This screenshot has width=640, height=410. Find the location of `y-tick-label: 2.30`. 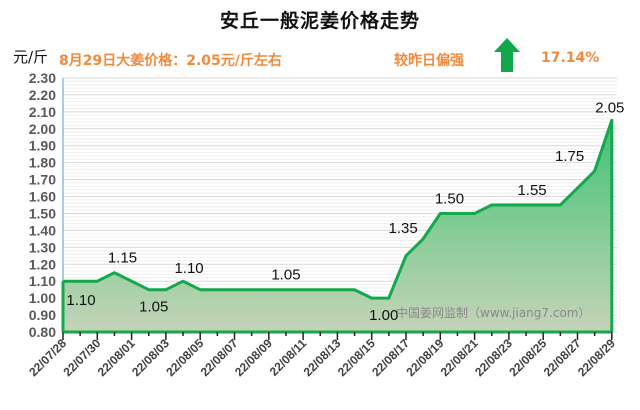

y-tick-label: 2.30 is located at coordinates (42, 78).